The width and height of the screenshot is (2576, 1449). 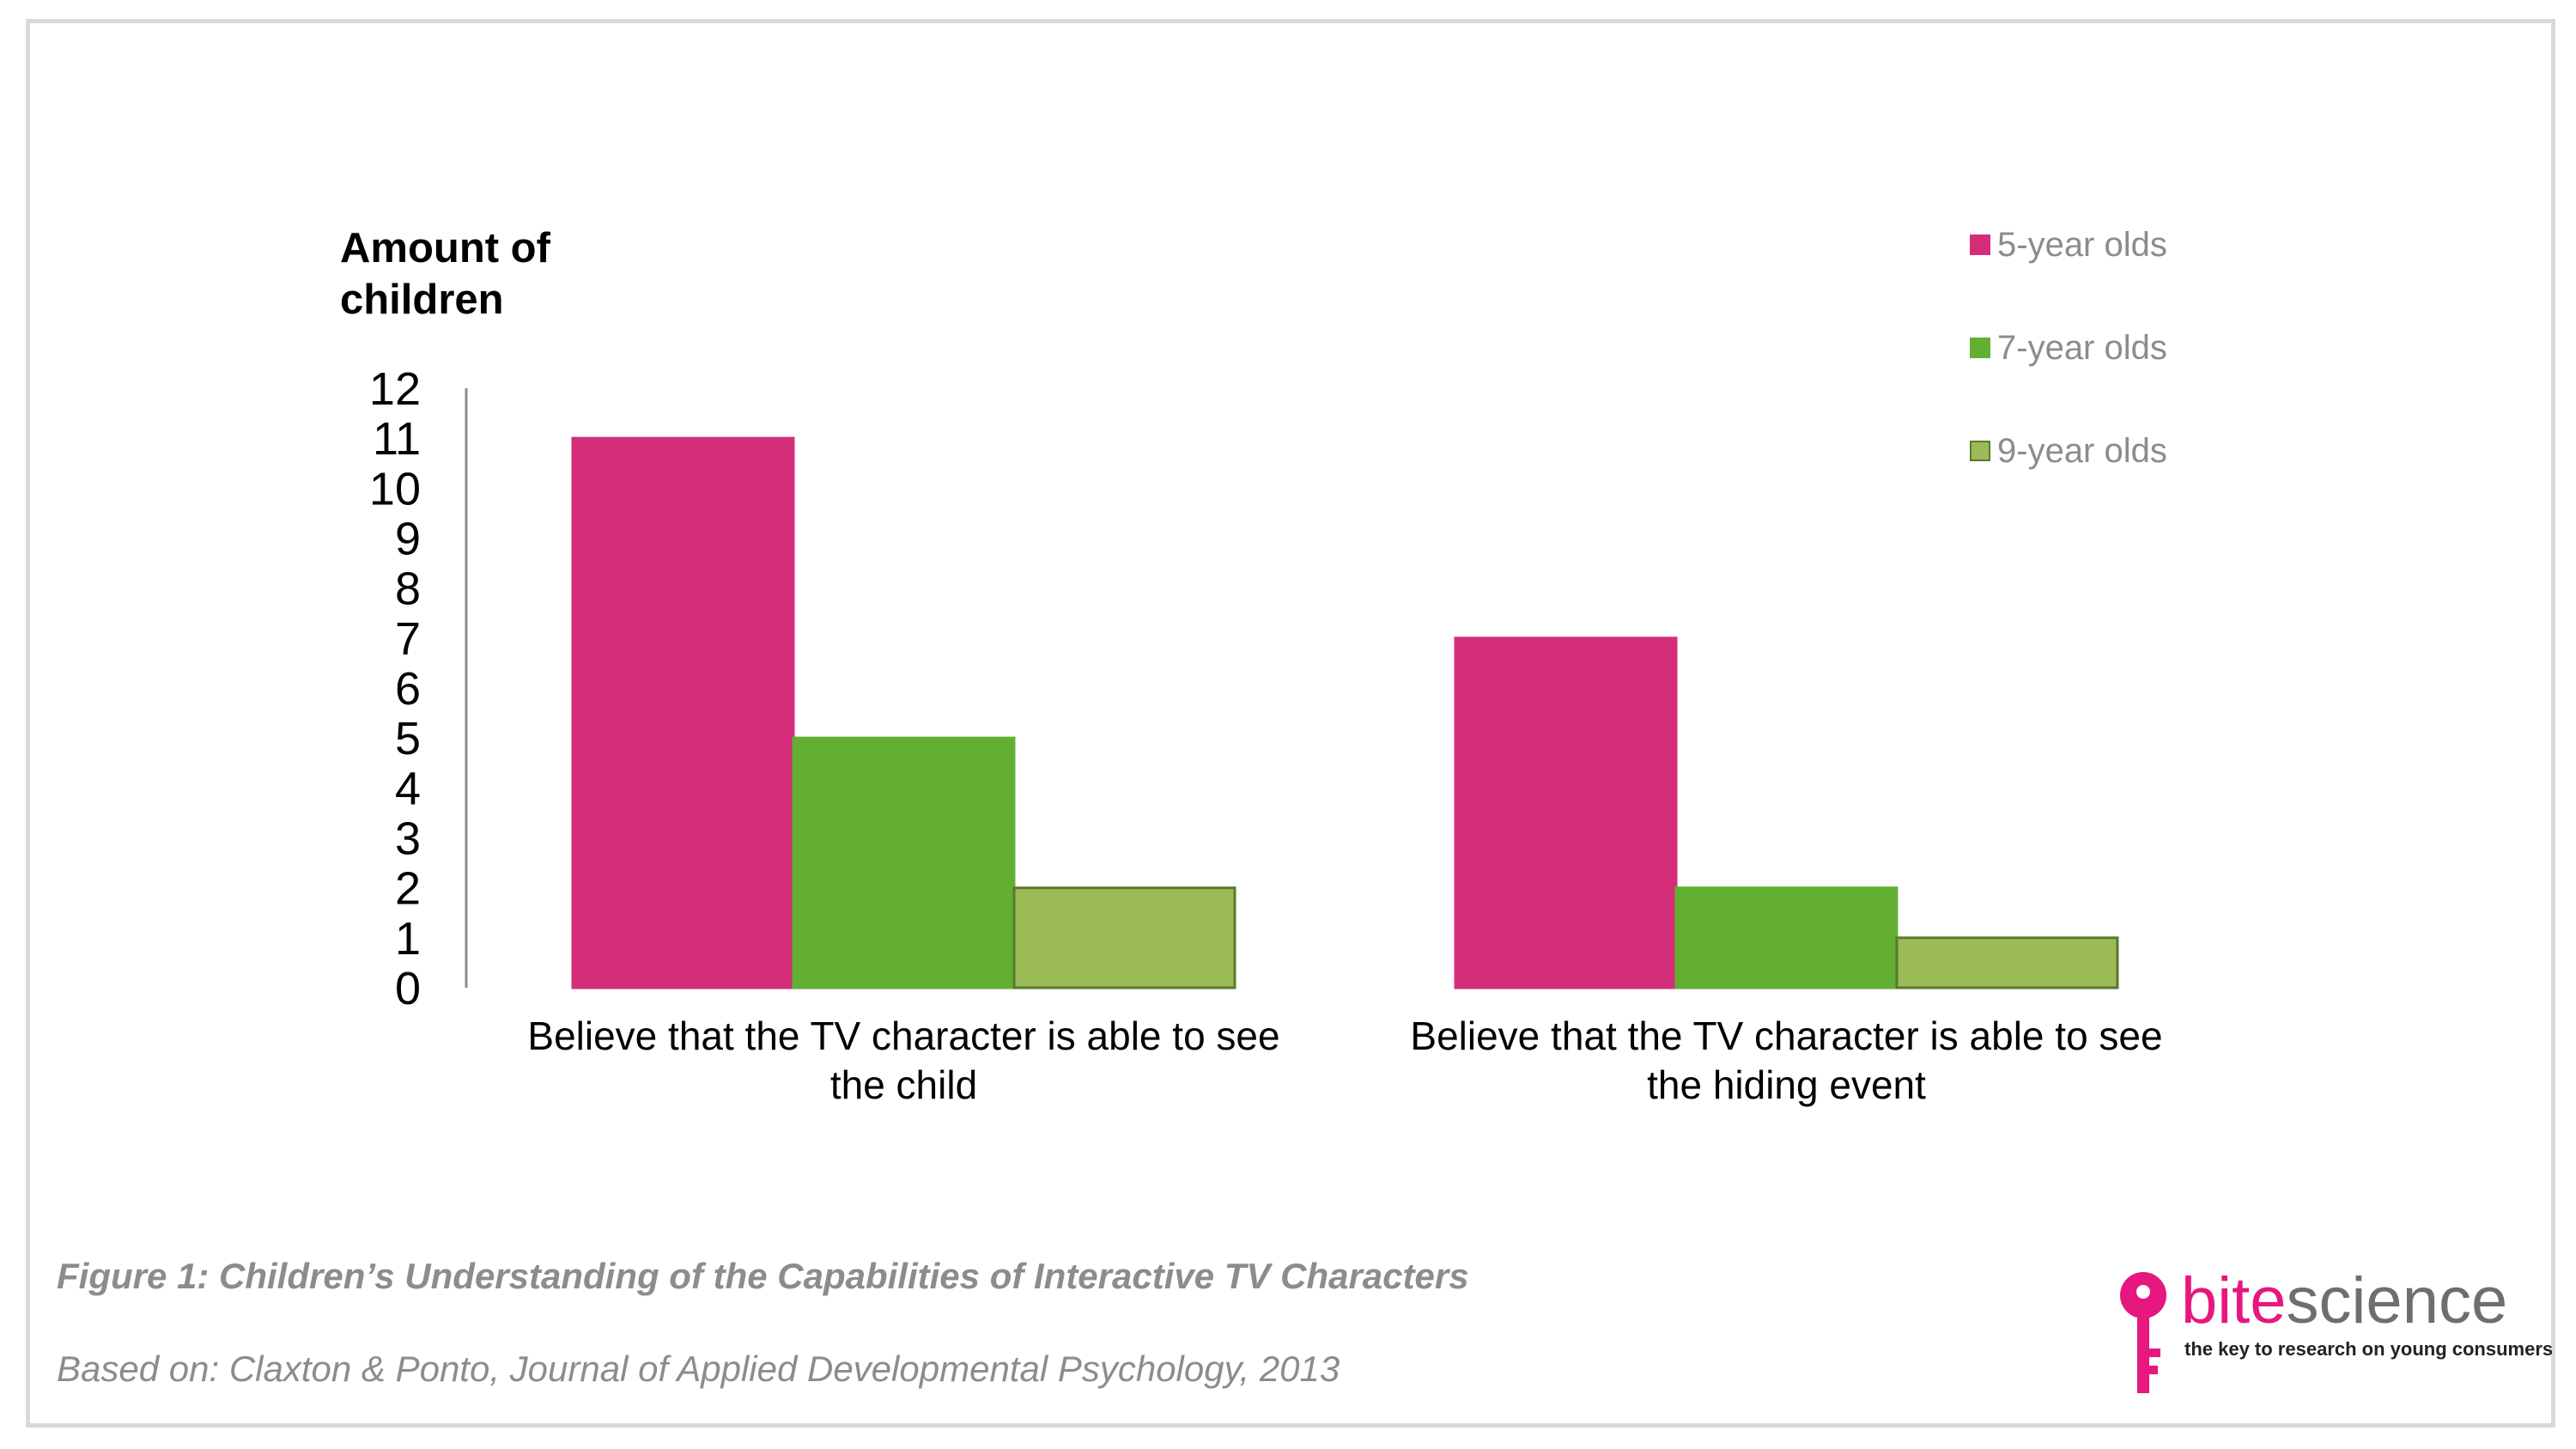 I want to click on key-icon, so click(x=2143, y=1332).